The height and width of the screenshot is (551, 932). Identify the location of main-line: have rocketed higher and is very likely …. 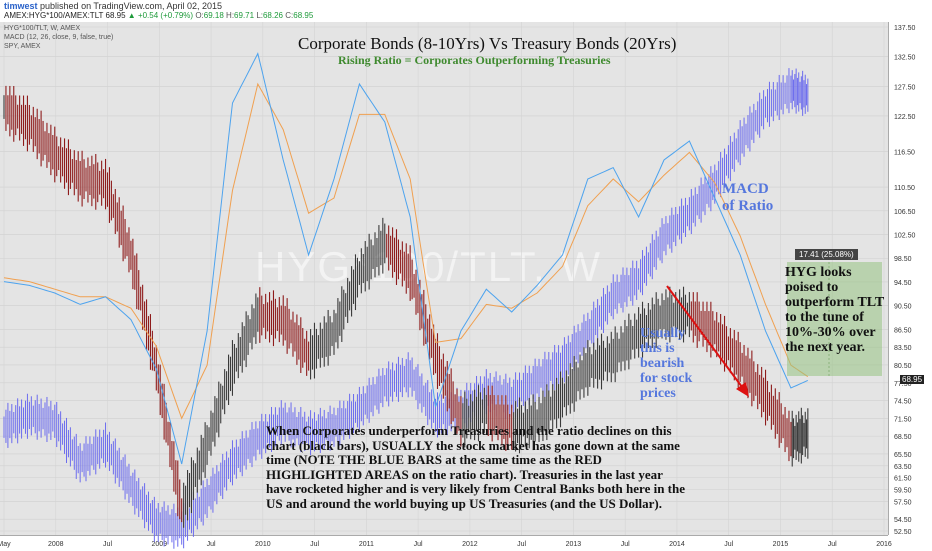
(476, 488).